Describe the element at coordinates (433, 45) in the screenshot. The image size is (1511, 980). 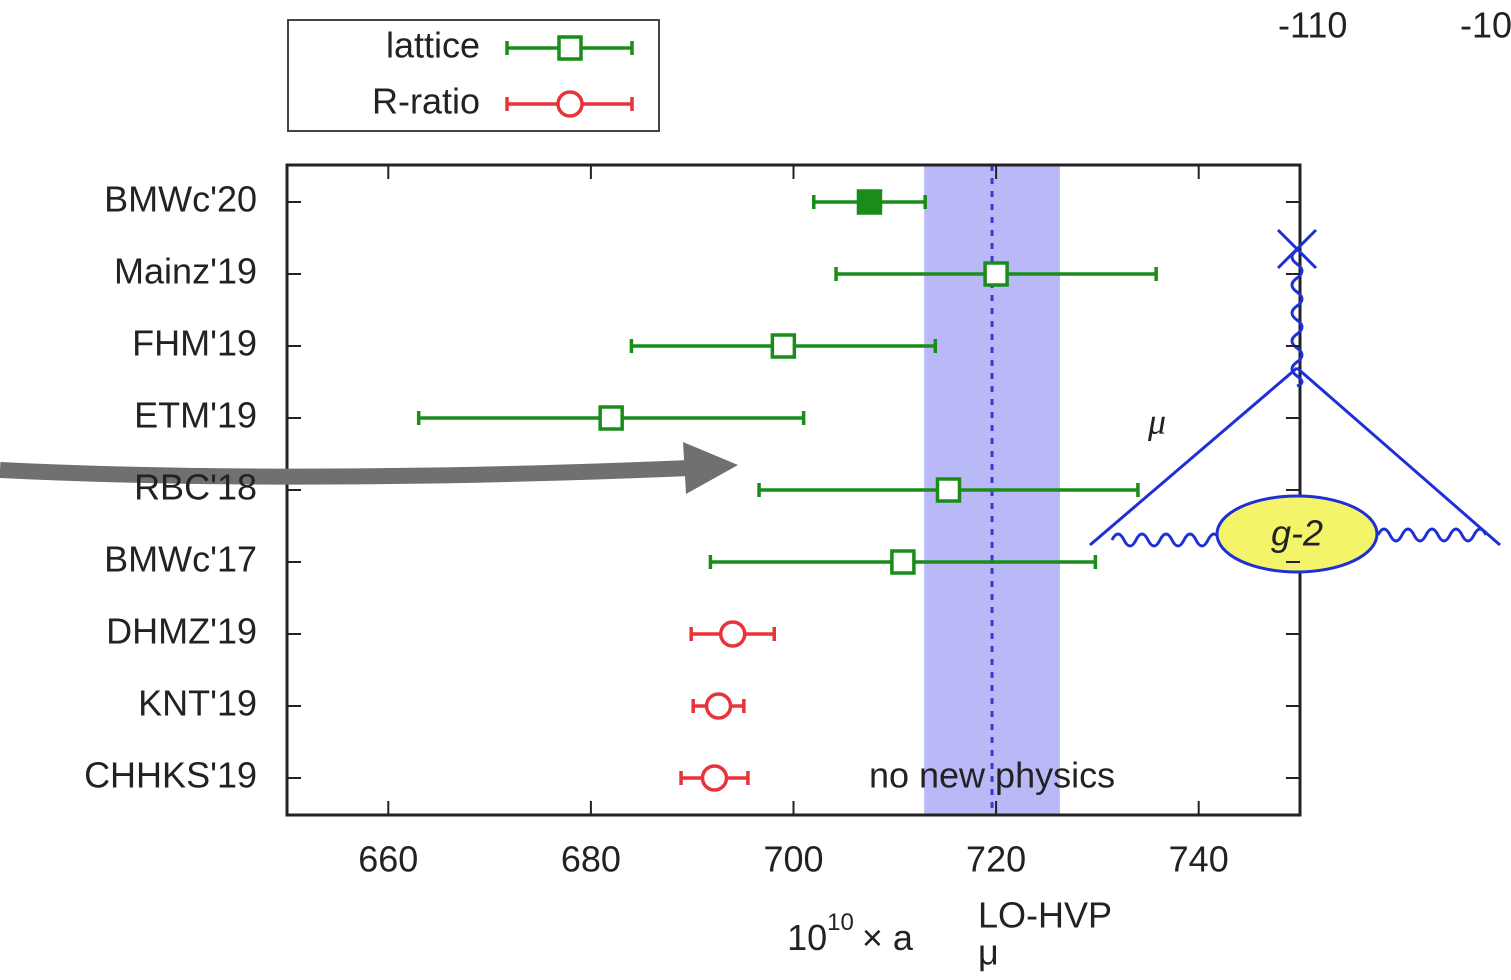
I see `legend-label: lattice` at that location.